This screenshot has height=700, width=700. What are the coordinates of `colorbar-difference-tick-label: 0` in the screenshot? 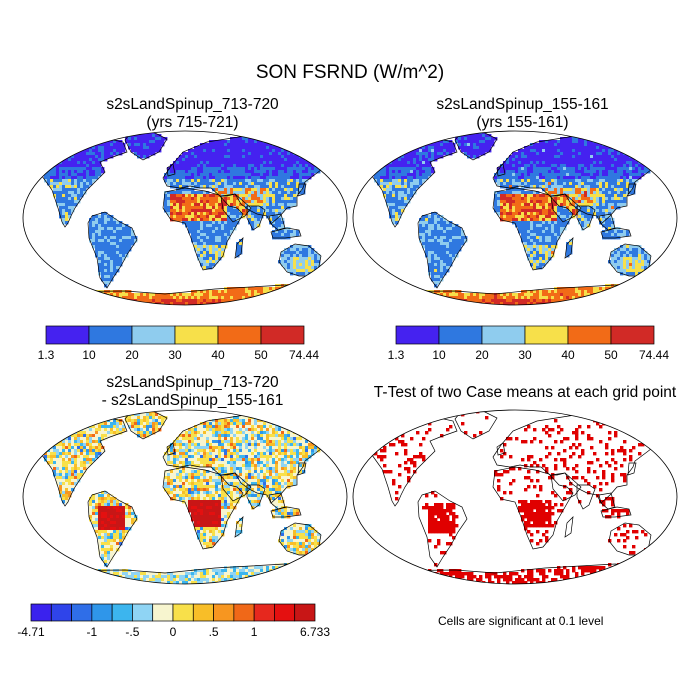 It's located at (173, 632).